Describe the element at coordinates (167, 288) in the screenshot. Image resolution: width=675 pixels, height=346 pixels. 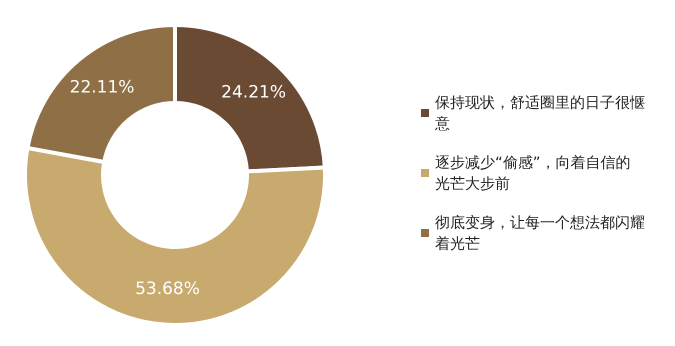
I see `data-label: 53.68%` at that location.